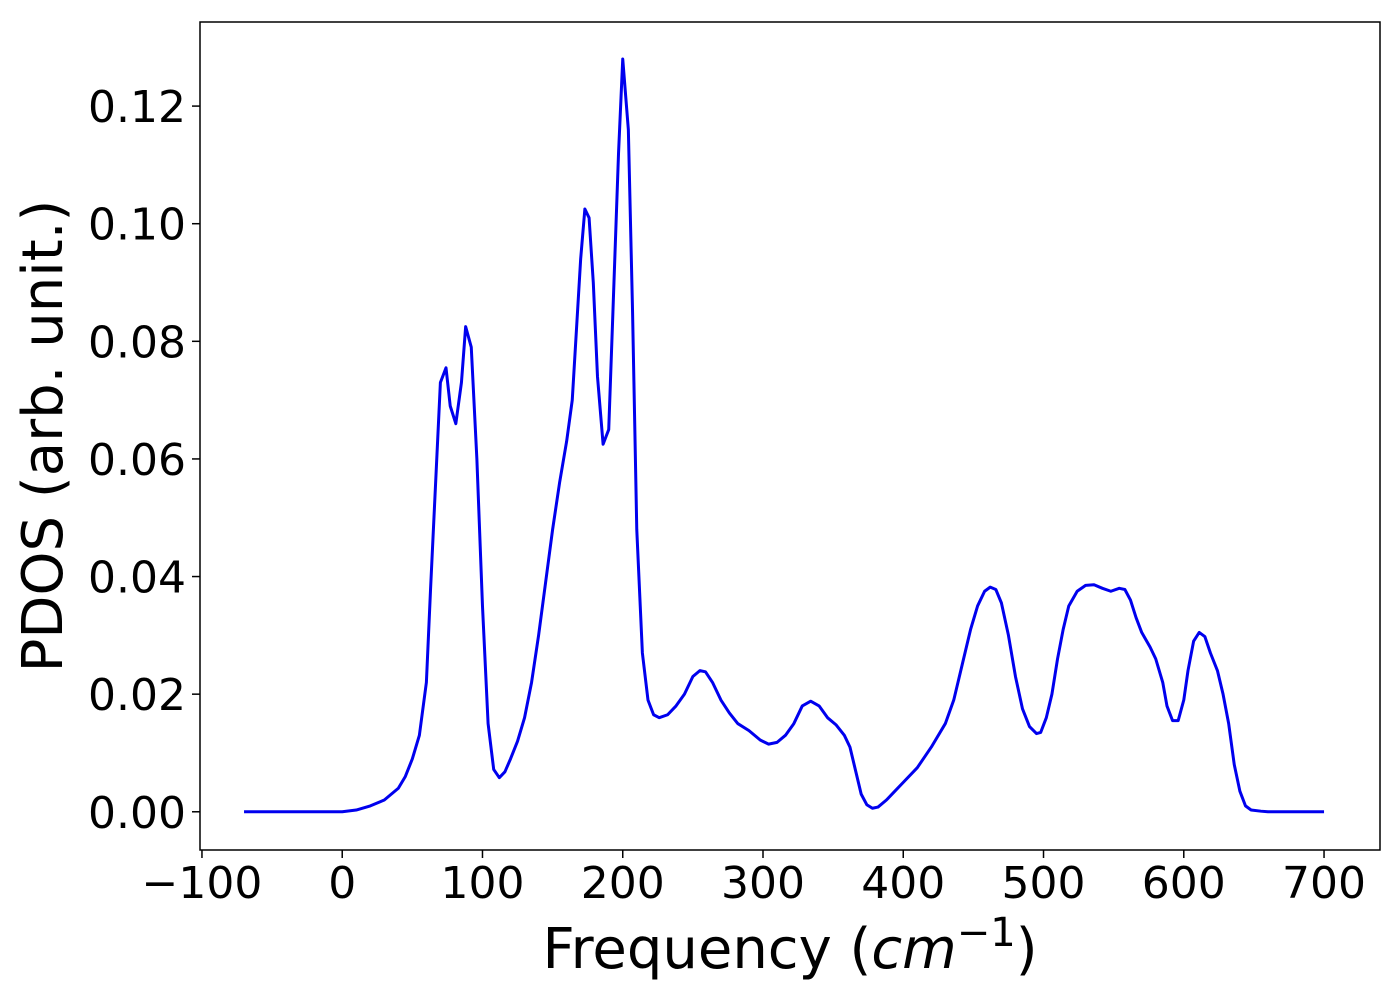 The image size is (1400, 1000). What do you see at coordinates (137, 225) in the screenshot?
I see `y-tick-label: 0.10` at bounding box center [137, 225].